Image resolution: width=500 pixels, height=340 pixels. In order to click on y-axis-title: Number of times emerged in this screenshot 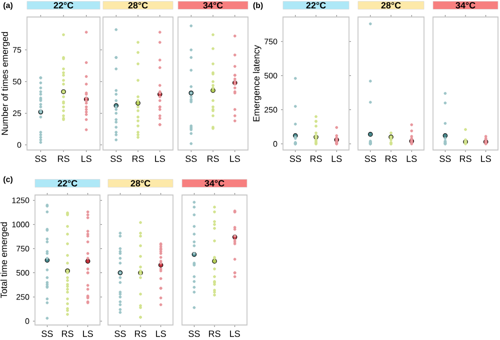, I will do `click(5, 83)`.